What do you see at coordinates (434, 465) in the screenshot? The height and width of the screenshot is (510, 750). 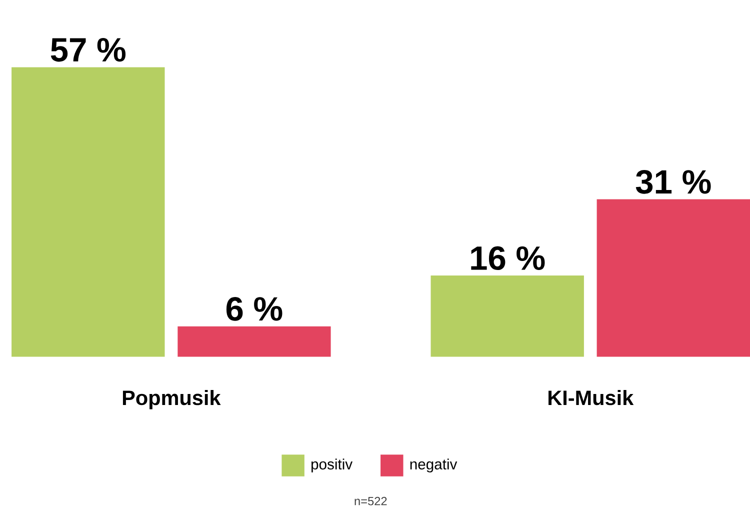 I see `legend-label: negativ` at bounding box center [434, 465].